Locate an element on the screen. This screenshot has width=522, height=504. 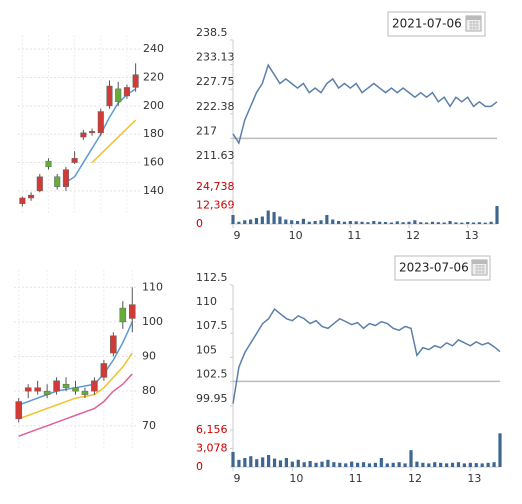
date-box: 2021-07-06 is located at coordinates (436, 24).